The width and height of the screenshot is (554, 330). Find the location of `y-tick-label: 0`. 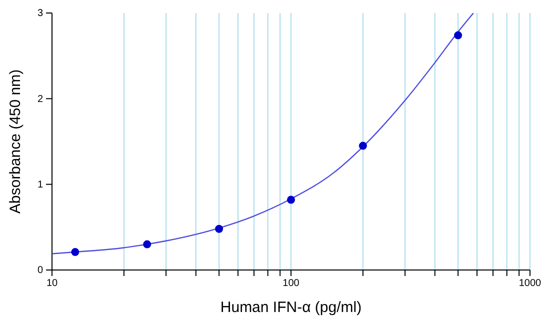

y-tick-label: 0 is located at coordinates (40, 270).